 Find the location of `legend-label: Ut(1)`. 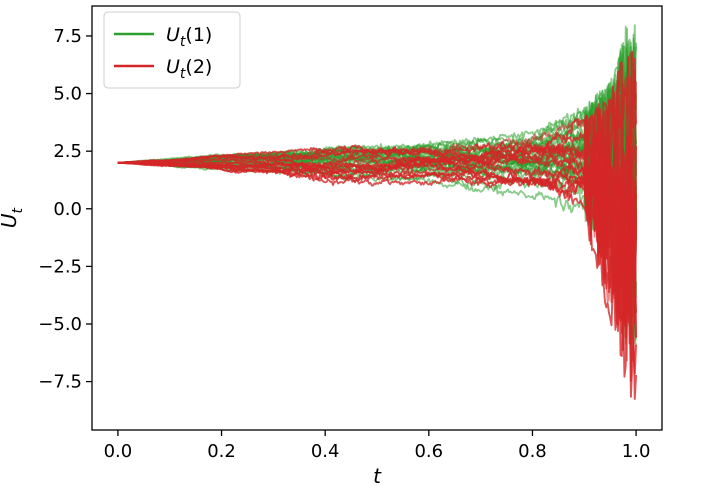

legend-label: Ut(1) is located at coordinates (189, 37).